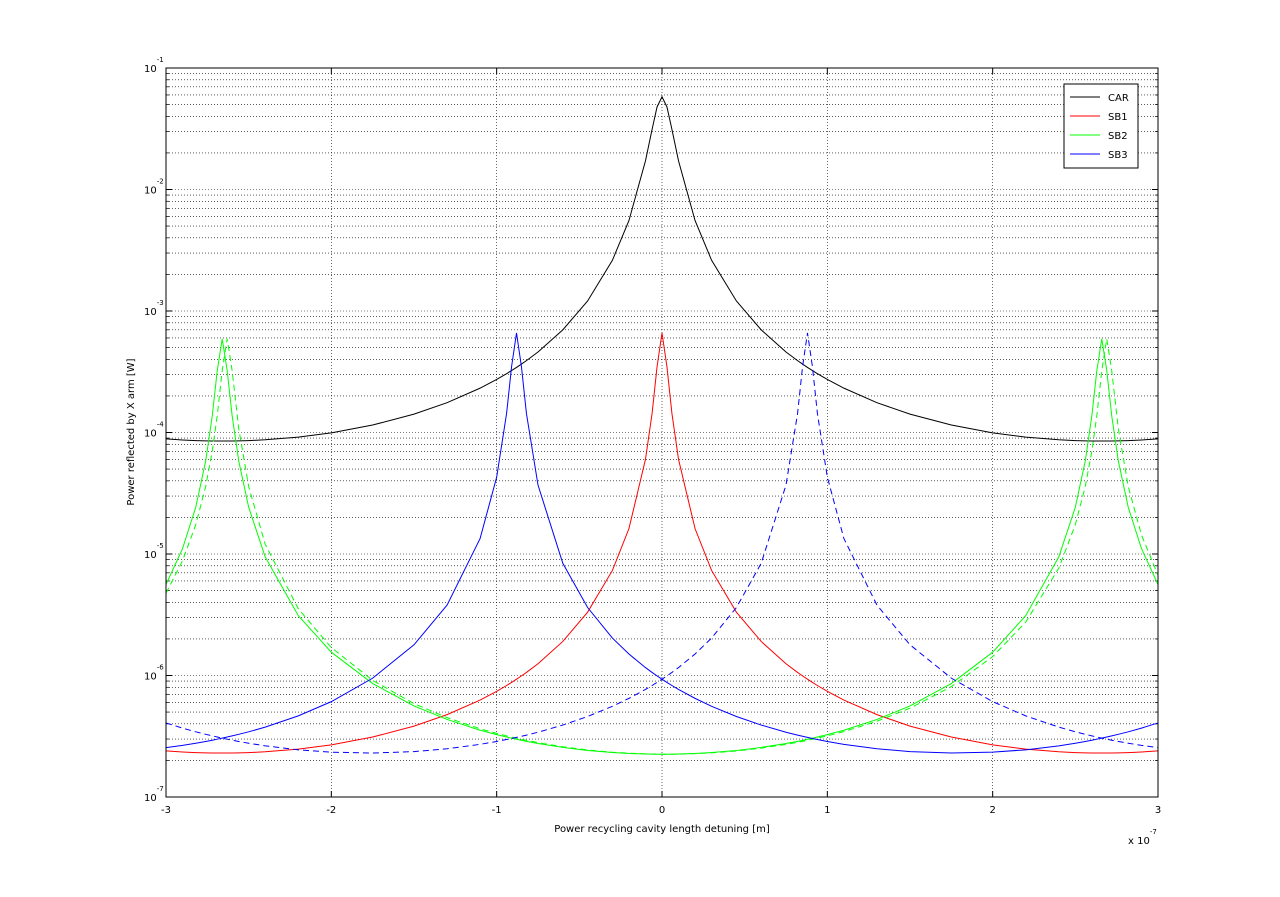 This screenshot has width=1280, height=897. I want to click on y-tick-label: 10⁻⁴, so click(154, 430).